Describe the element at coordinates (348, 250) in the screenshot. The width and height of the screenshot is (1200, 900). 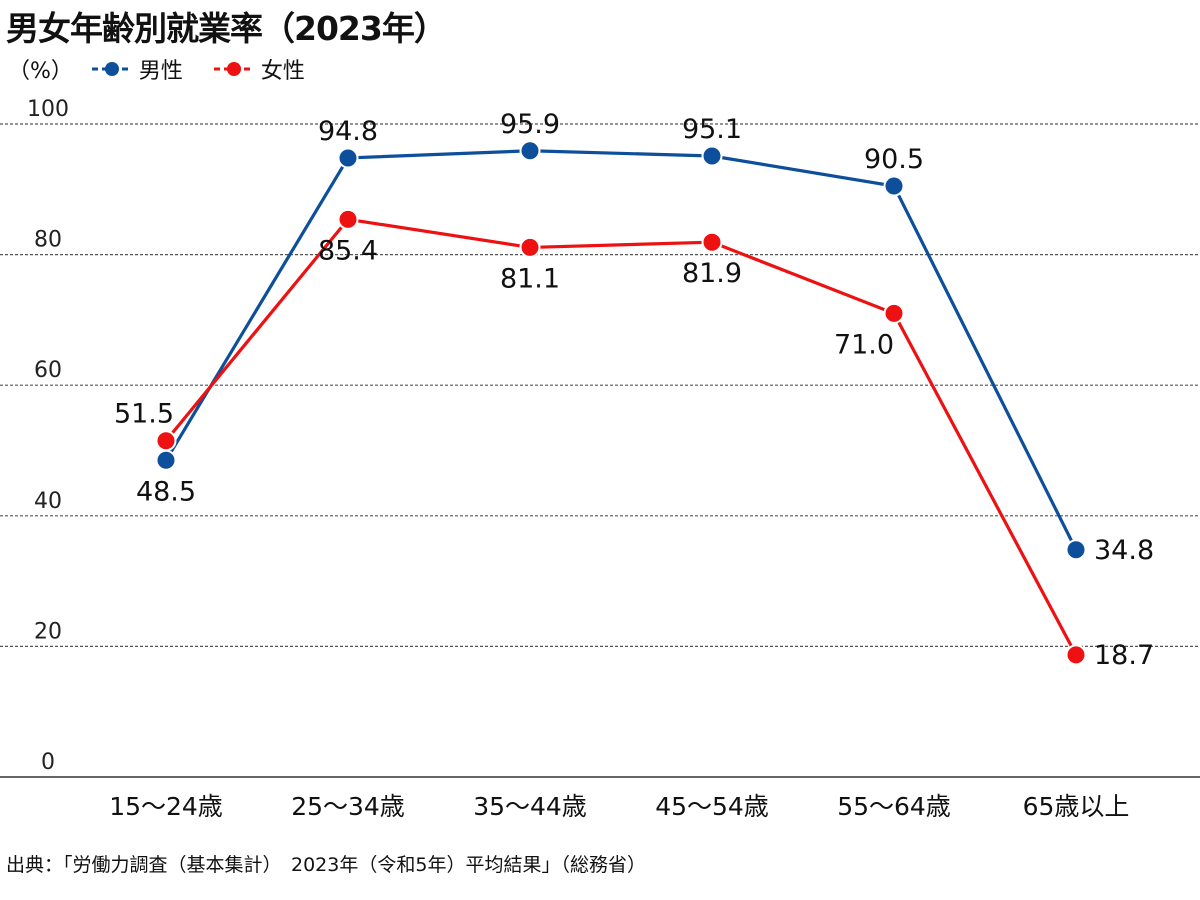
I see `data-label-female: 85.4` at that location.